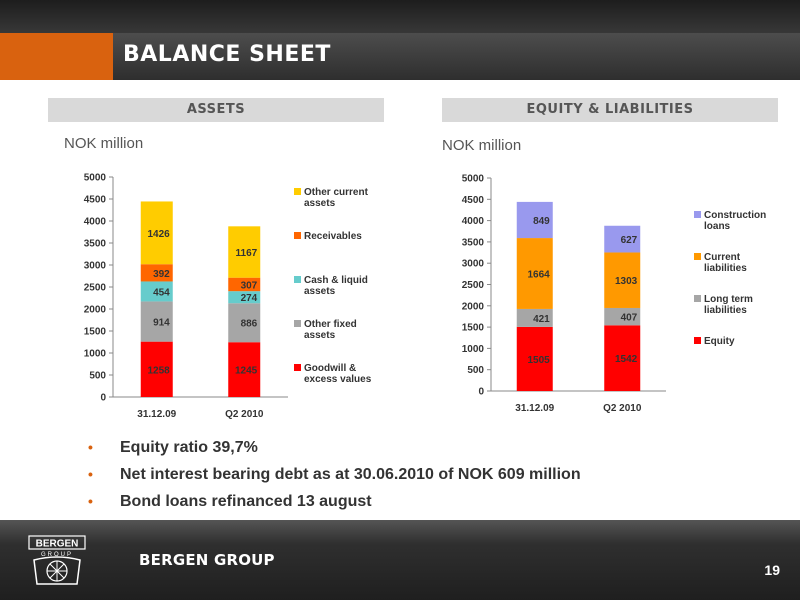 Image resolution: width=800 pixels, height=600 pixels. I want to click on legend-label: Other fixed, so click(330, 324).